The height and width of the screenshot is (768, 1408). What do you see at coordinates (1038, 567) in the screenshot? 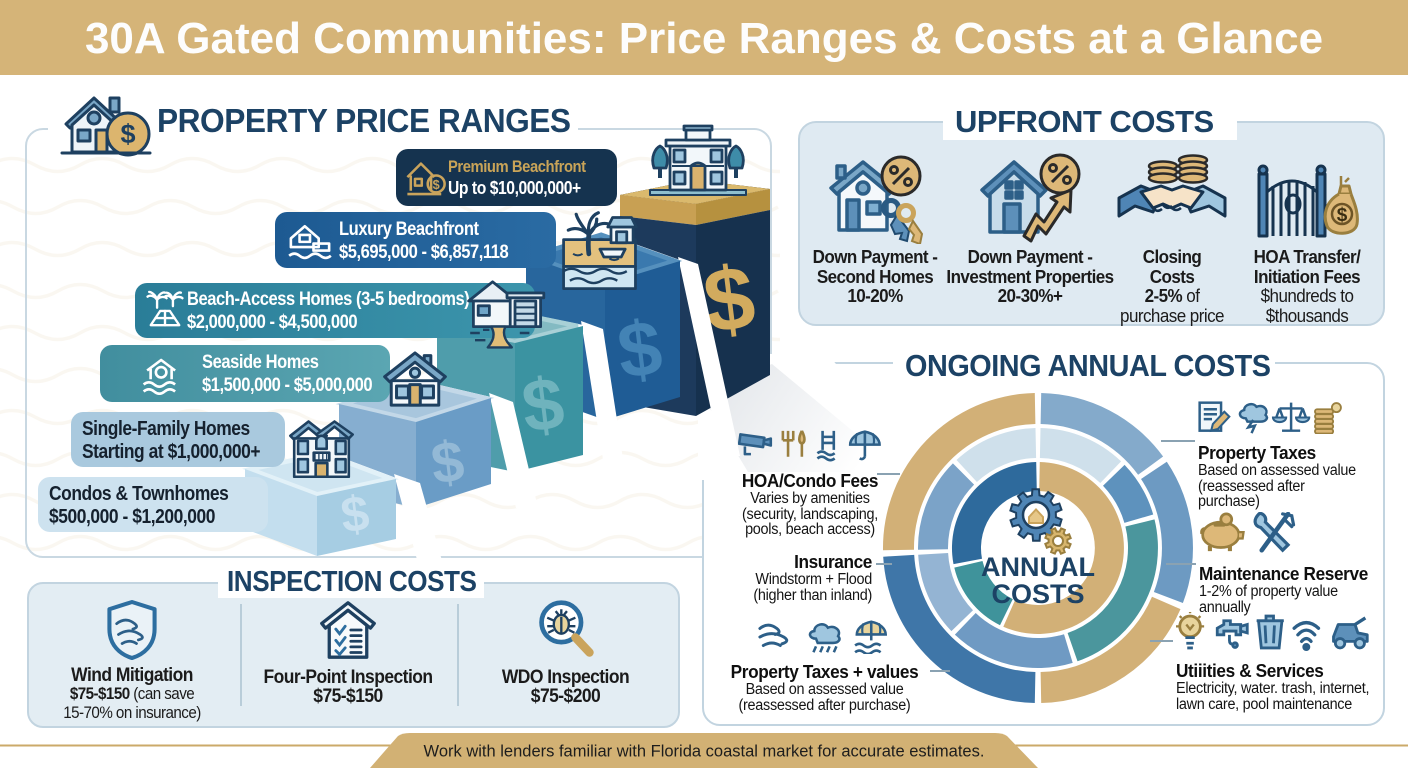
I see `svg-text: ANNUAL` at bounding box center [1038, 567].